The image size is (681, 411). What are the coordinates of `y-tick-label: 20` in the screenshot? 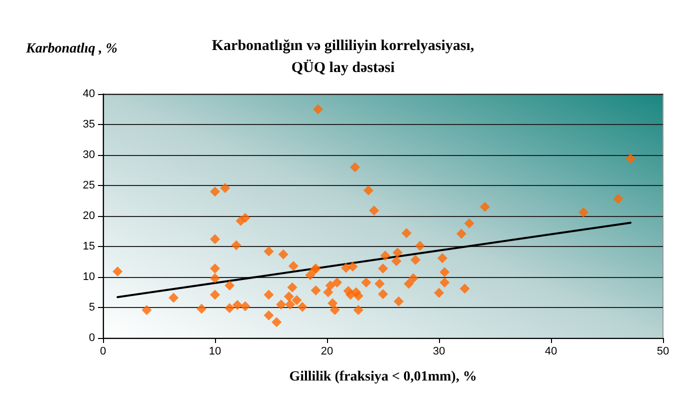 It's located at (88, 216).